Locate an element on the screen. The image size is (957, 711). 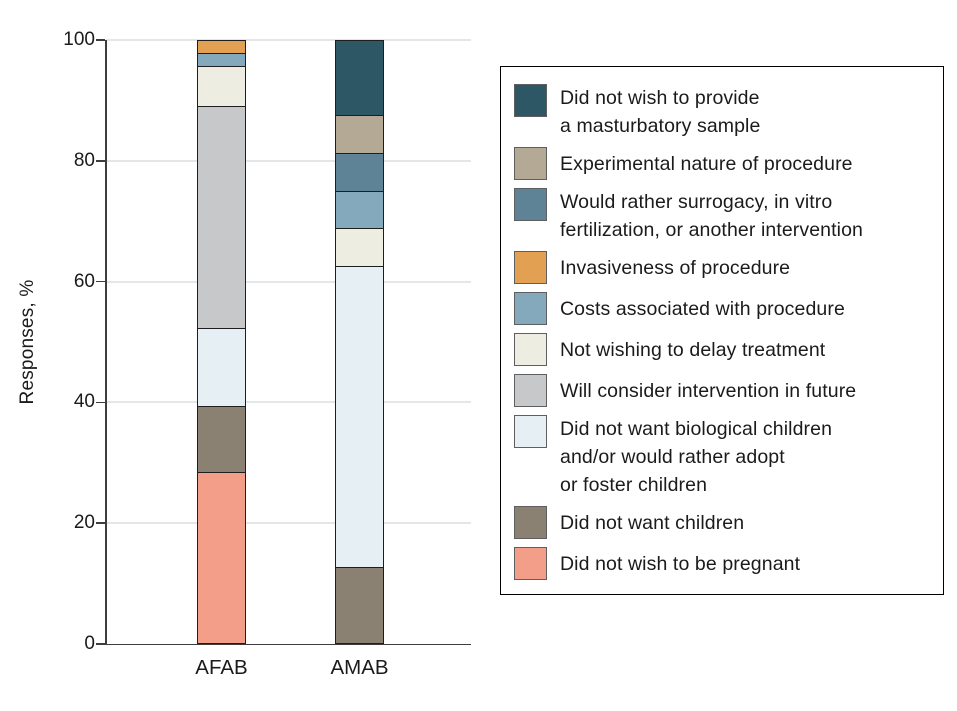
legend-item: Not wishing to delay treatment is located at coordinates (722, 350).